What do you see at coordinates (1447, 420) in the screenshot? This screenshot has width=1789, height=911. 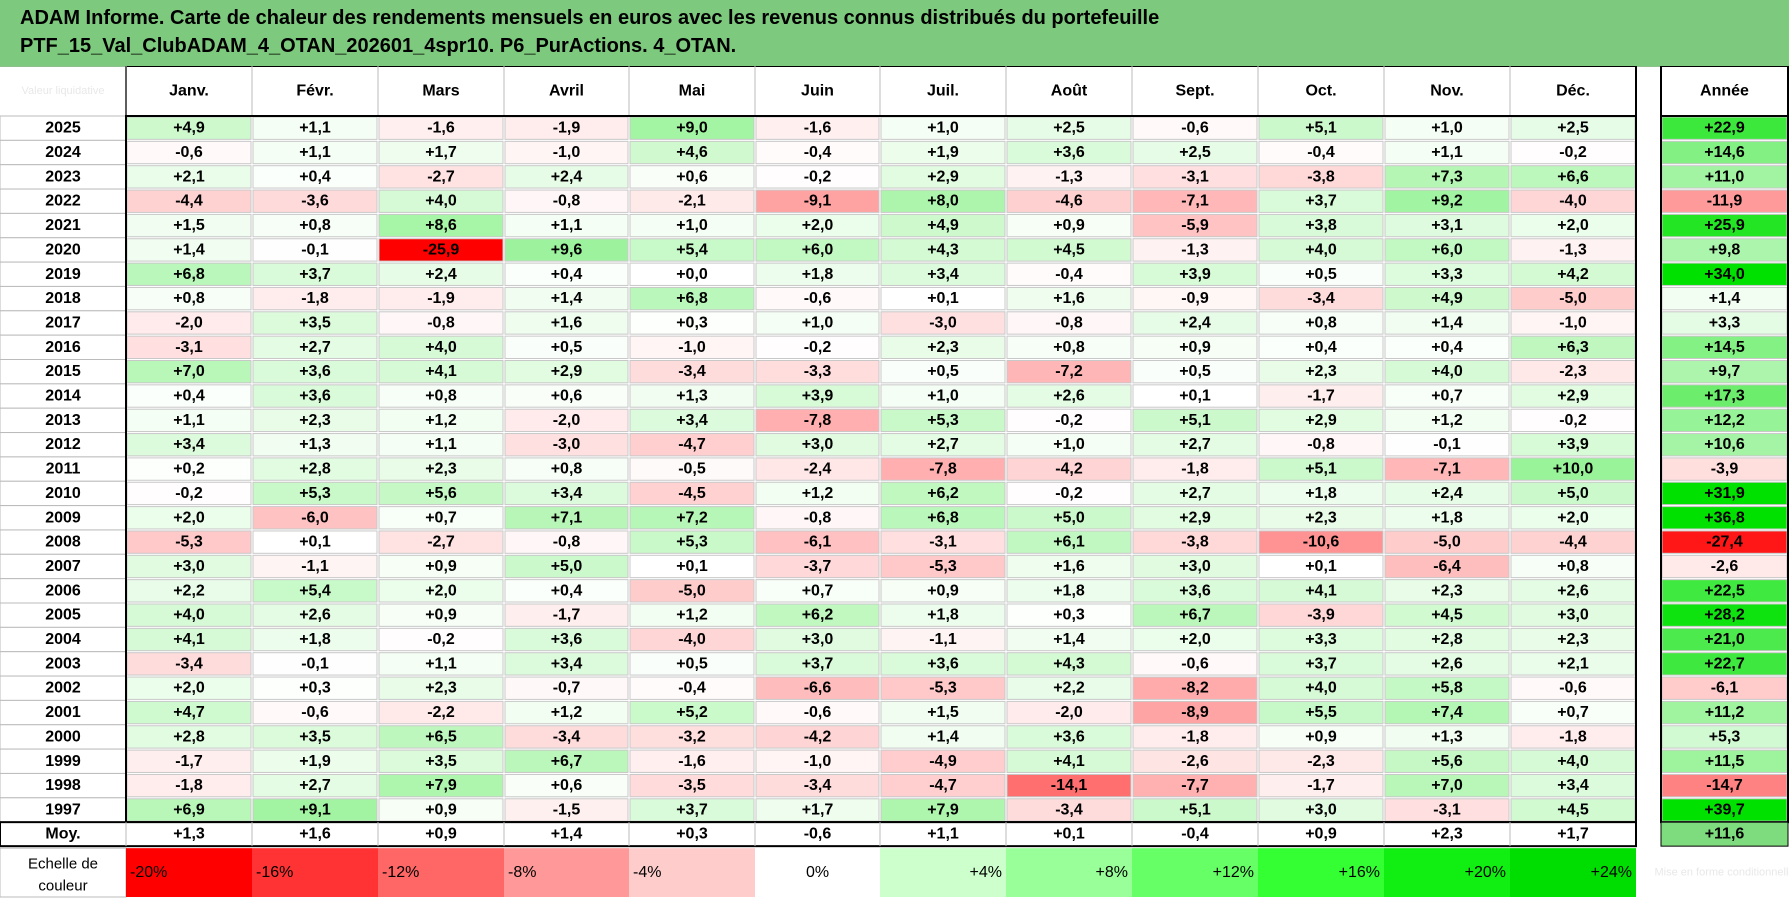 I see `value-2013-11: +1,2` at bounding box center [1447, 420].